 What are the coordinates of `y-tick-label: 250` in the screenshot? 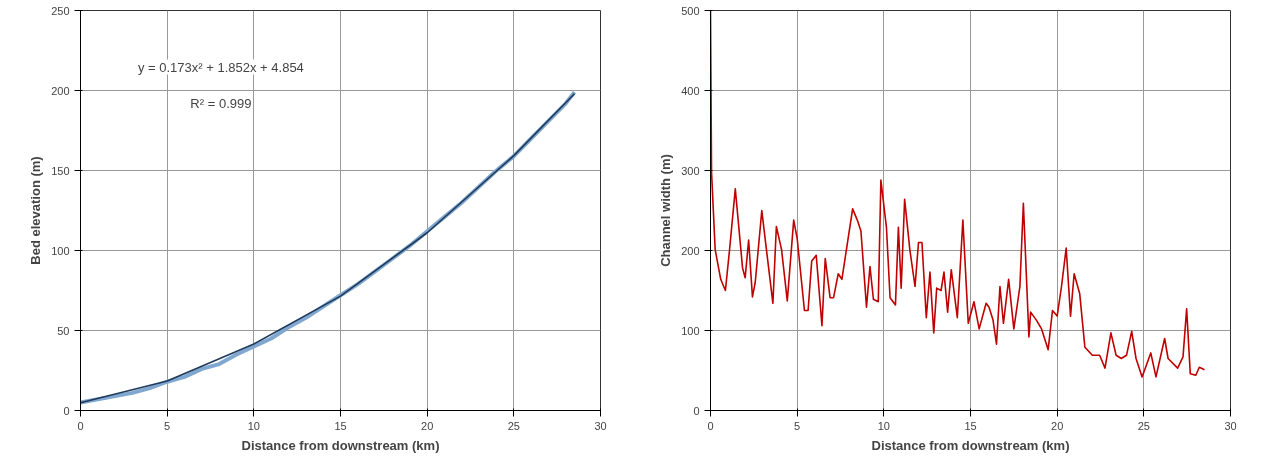 It's located at (60, 10).